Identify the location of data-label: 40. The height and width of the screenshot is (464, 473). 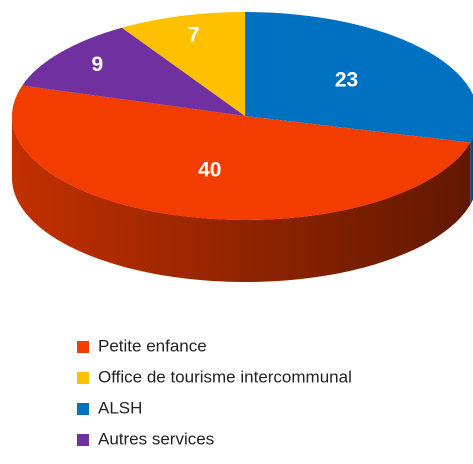
(209, 170).